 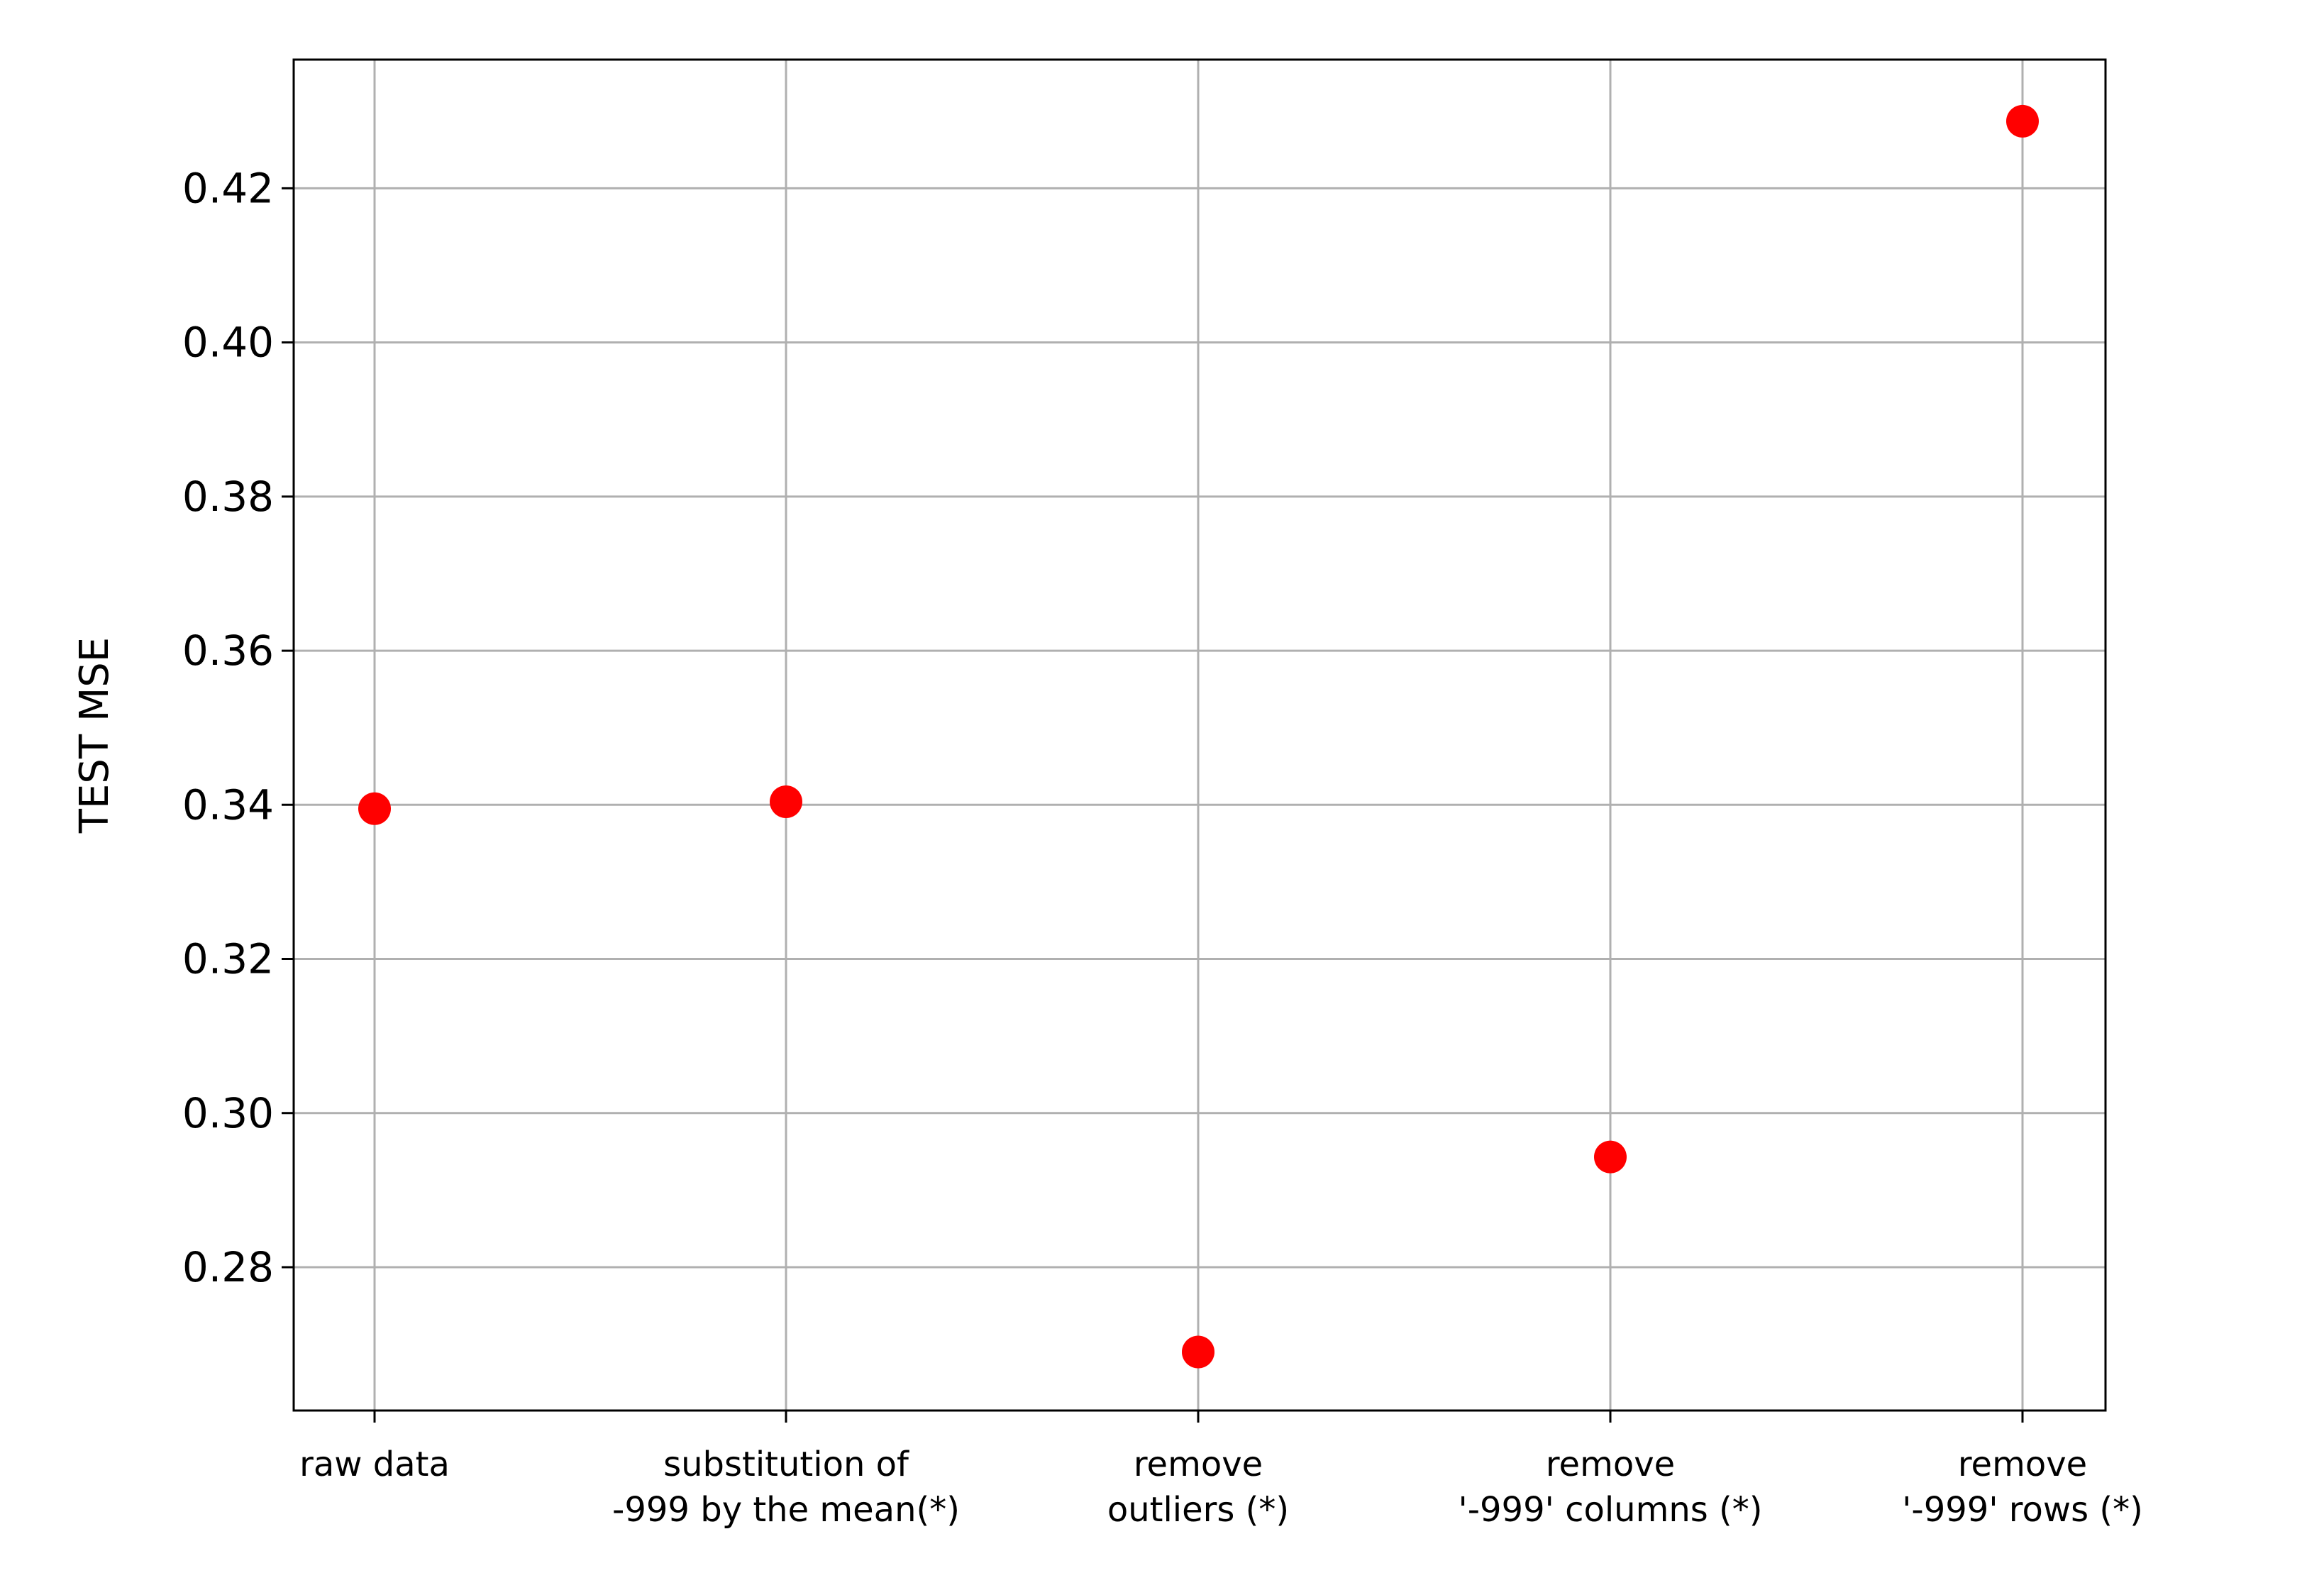 I want to click on y-tick-label: 0.40, so click(x=228, y=343).